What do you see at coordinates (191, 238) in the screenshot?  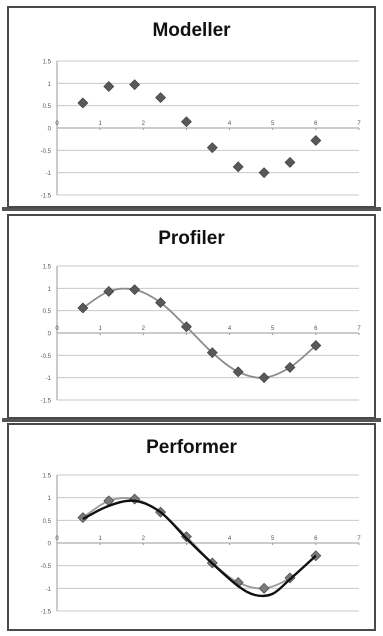 I see `chart-title: Profiler` at bounding box center [191, 238].